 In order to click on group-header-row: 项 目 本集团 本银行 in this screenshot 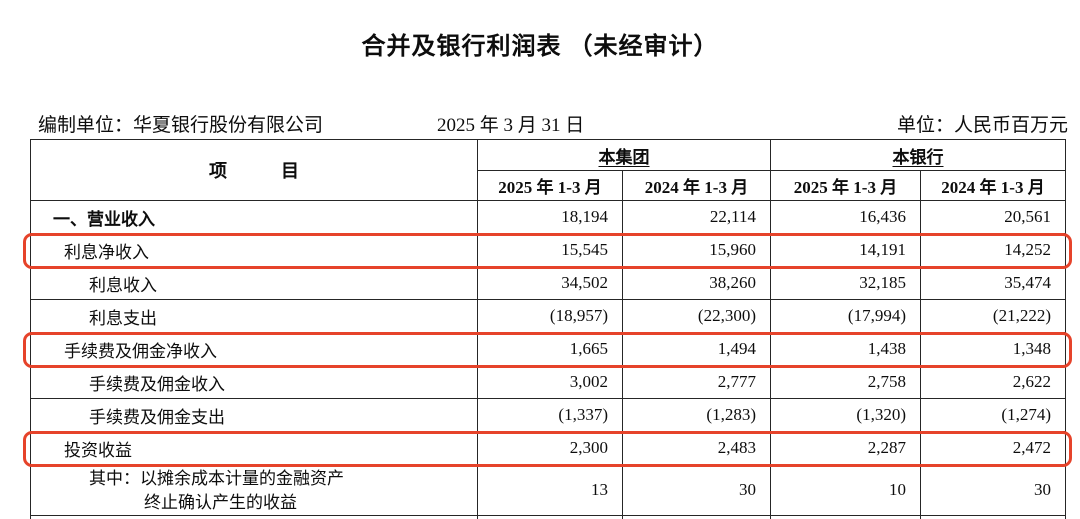, I will do `click(548, 170)`.